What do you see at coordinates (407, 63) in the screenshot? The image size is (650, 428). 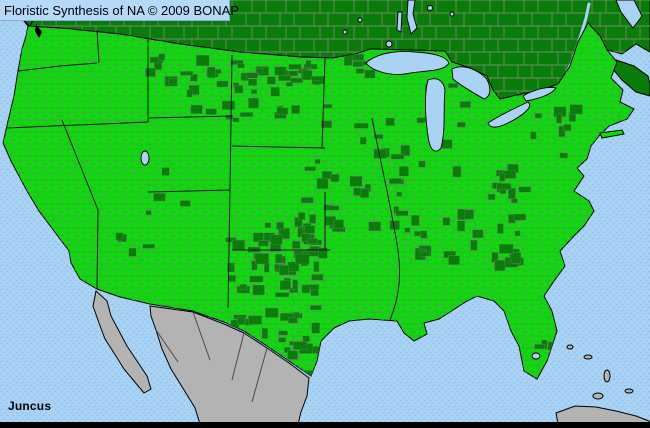 I see `lake-superior` at bounding box center [407, 63].